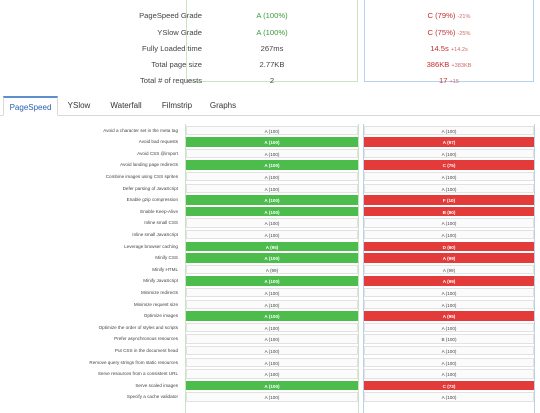  Describe the element at coordinates (270, 48) in the screenshot. I see `summary-row: Fully Loaded time 267ms 14.5s +14.2s` at that location.